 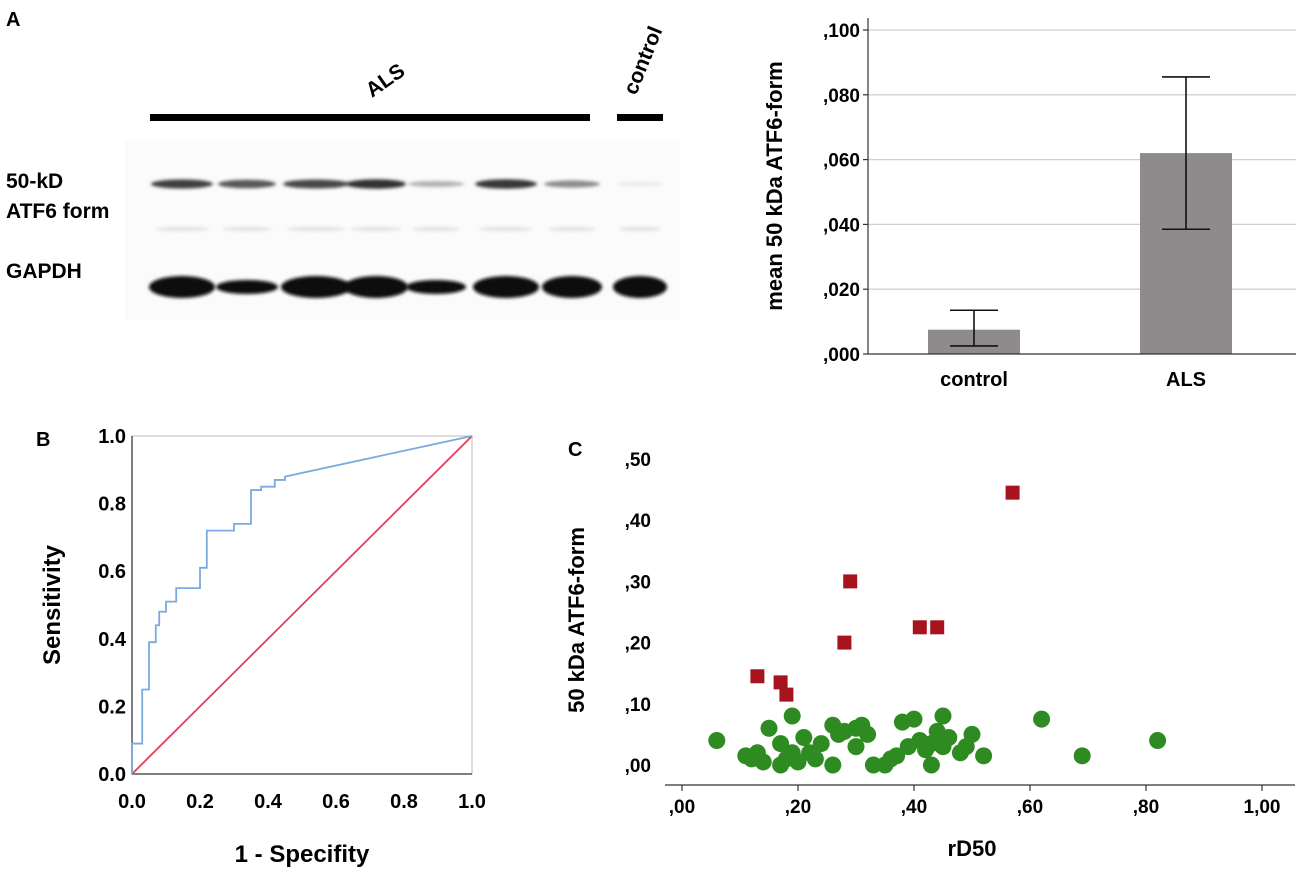 I want to click on roc-x-tick-label: 0.6, so click(x=336, y=802).